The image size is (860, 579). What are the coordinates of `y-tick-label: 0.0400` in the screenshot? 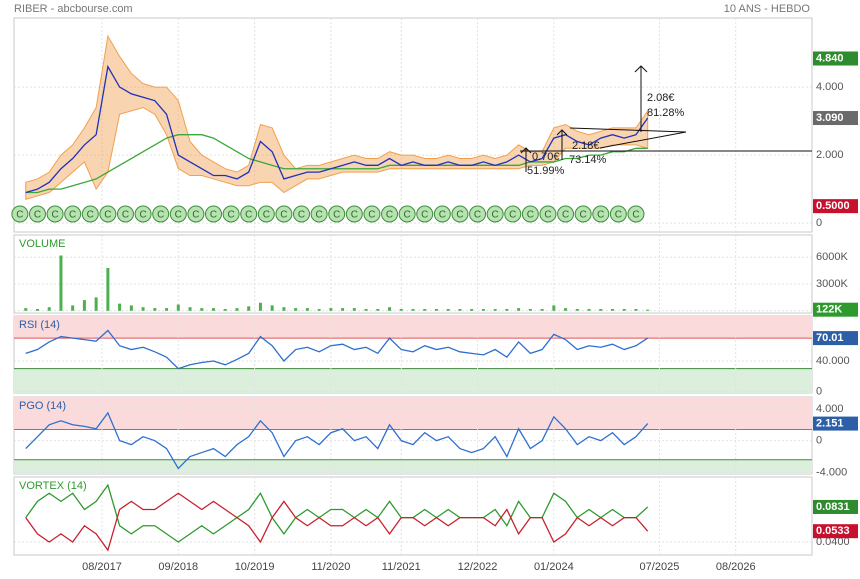 It's located at (833, 542).